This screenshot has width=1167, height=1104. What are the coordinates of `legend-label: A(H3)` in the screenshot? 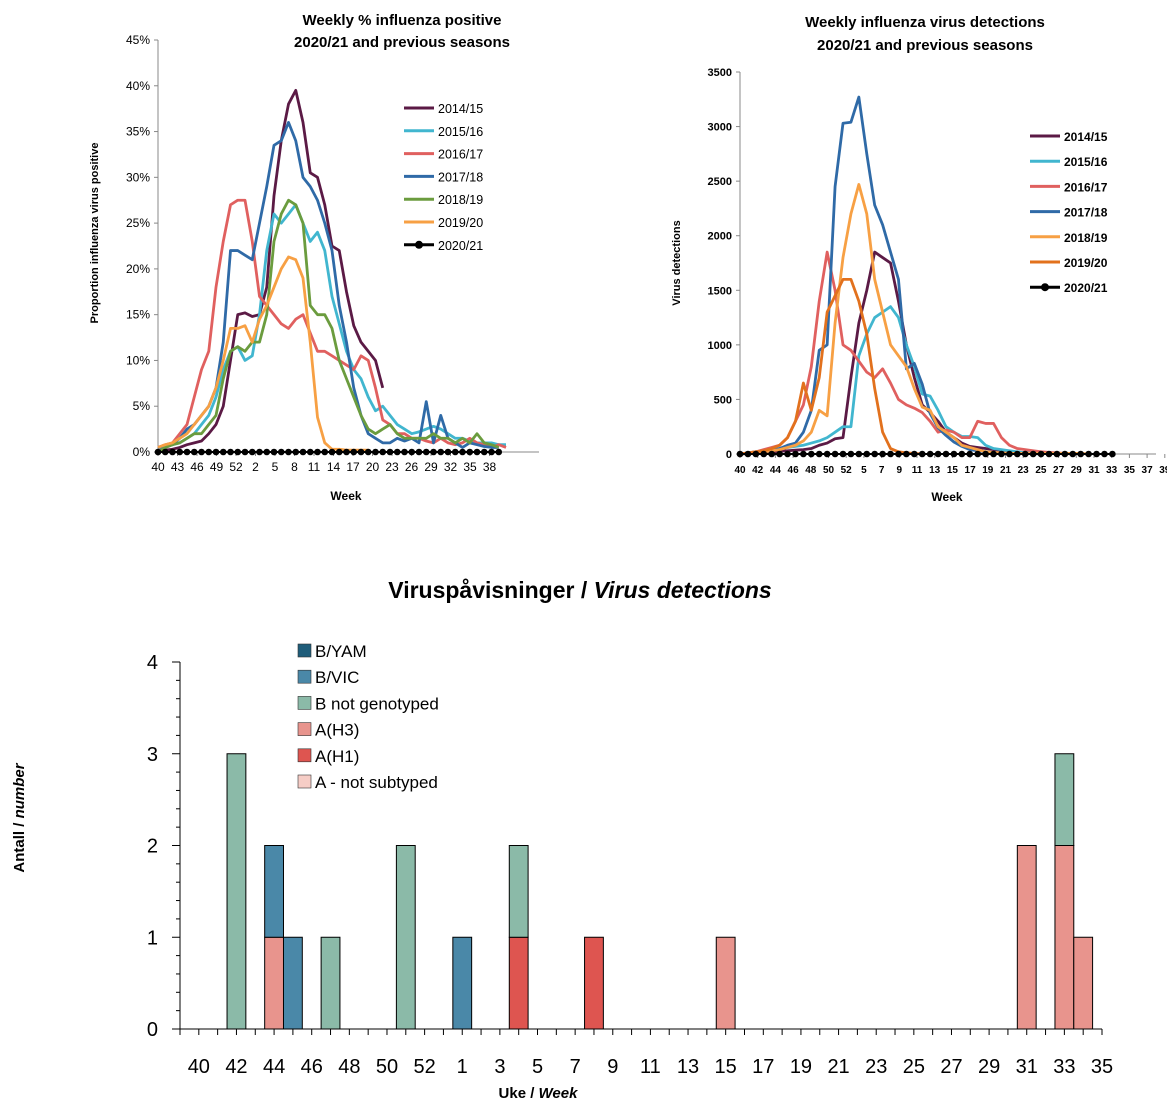 It's located at (337, 730).